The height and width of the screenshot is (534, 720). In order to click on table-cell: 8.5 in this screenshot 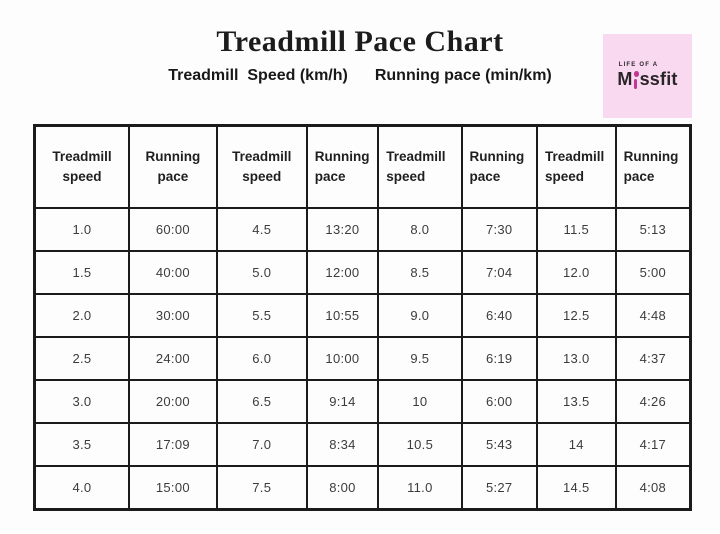, I will do `click(420, 272)`.